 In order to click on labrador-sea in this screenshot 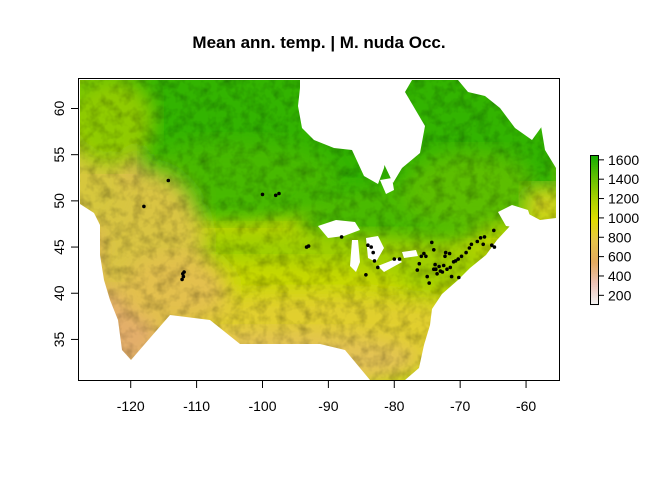, I will do `click(503, 110)`.